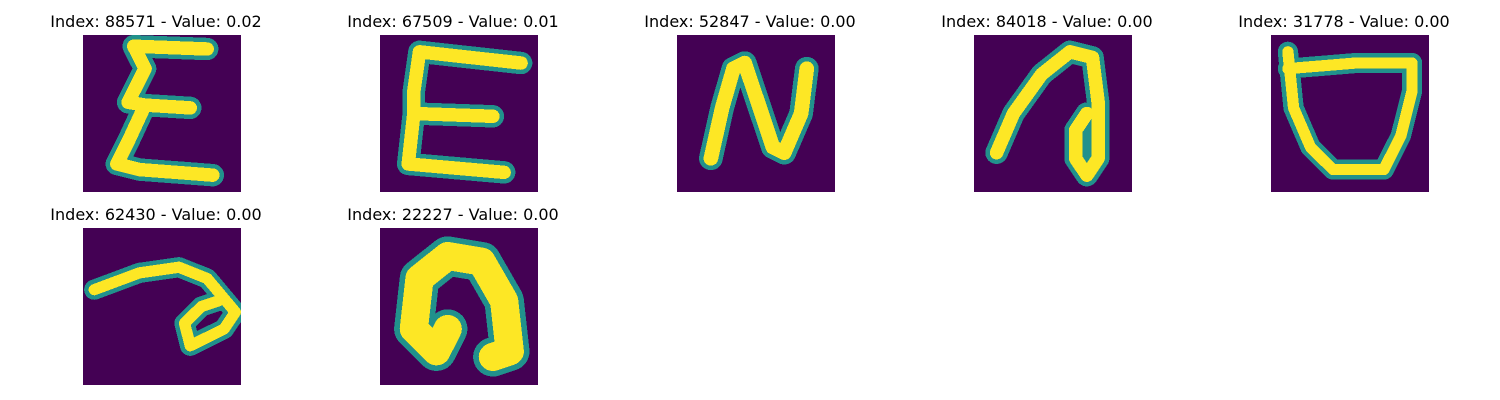 This screenshot has width=1500, height=400. Describe the element at coordinates (1344, 22) in the screenshot. I see `panel-title: Index: 31778 - Value: 0.00` at that location.